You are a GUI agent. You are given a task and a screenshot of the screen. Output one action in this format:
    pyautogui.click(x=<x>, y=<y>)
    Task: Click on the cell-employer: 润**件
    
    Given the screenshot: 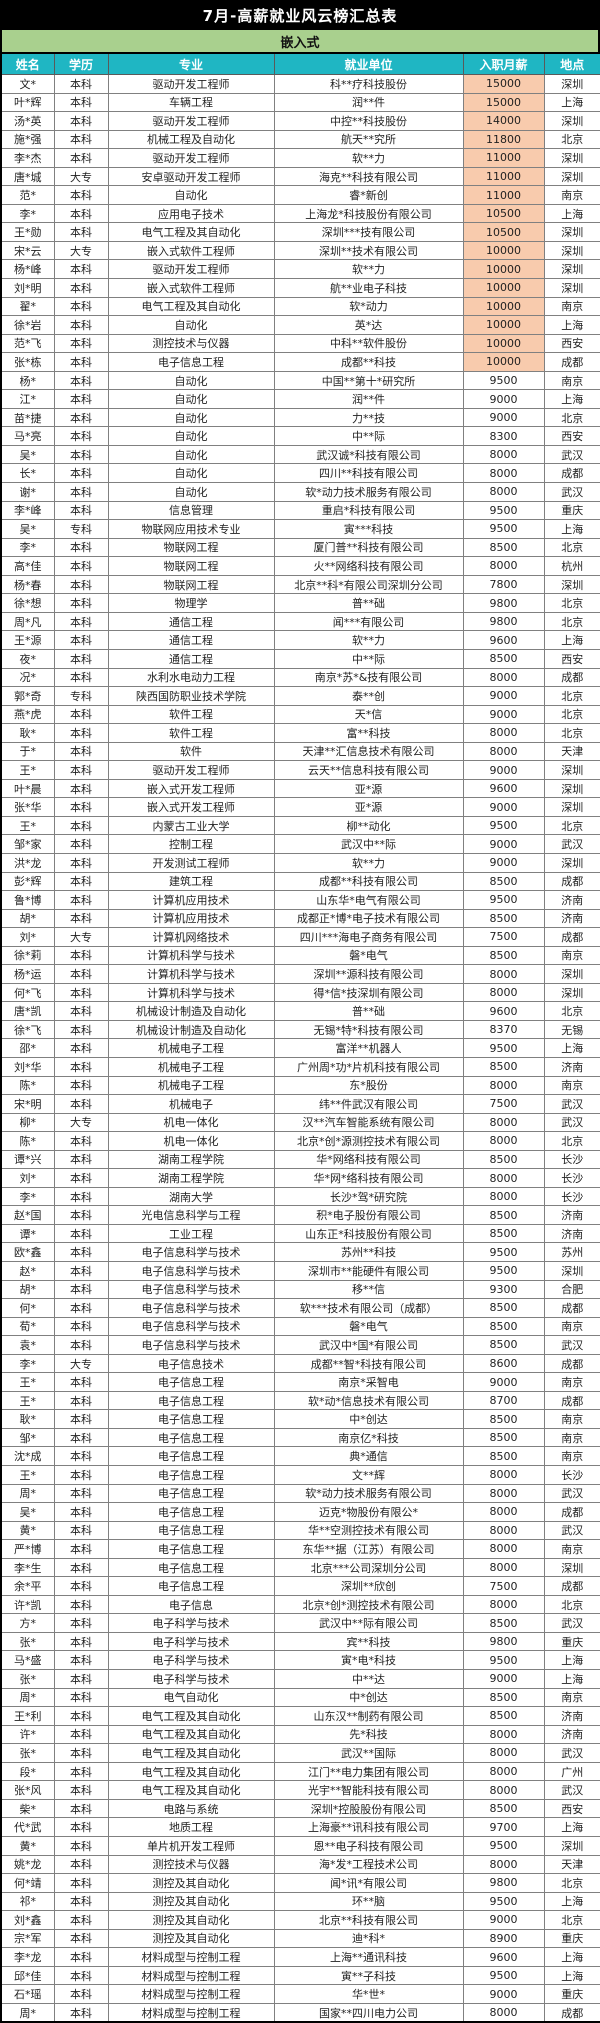 What is the action you would take?
    pyautogui.click(x=368, y=102)
    